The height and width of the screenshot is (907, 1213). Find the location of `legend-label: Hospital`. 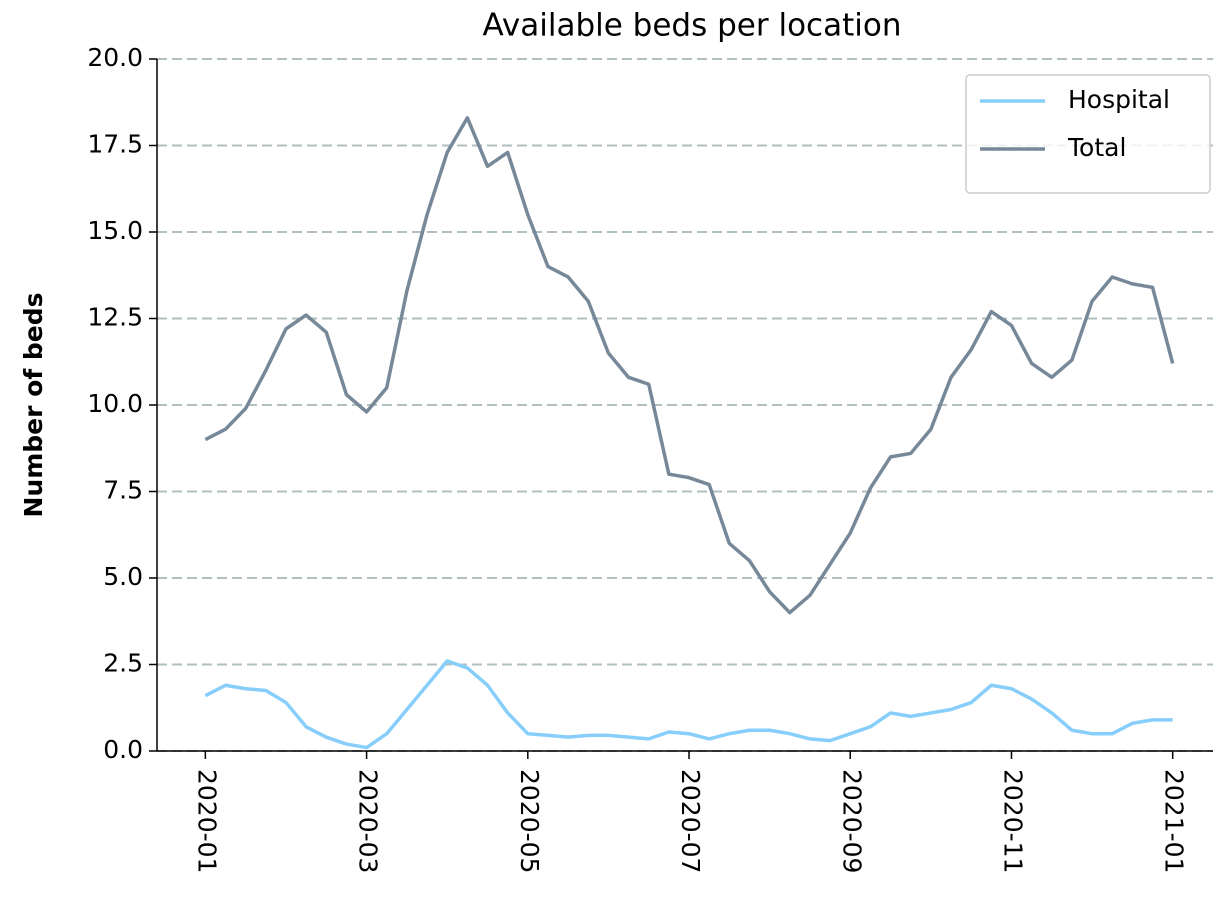

legend-label: Hospital is located at coordinates (1119, 99).